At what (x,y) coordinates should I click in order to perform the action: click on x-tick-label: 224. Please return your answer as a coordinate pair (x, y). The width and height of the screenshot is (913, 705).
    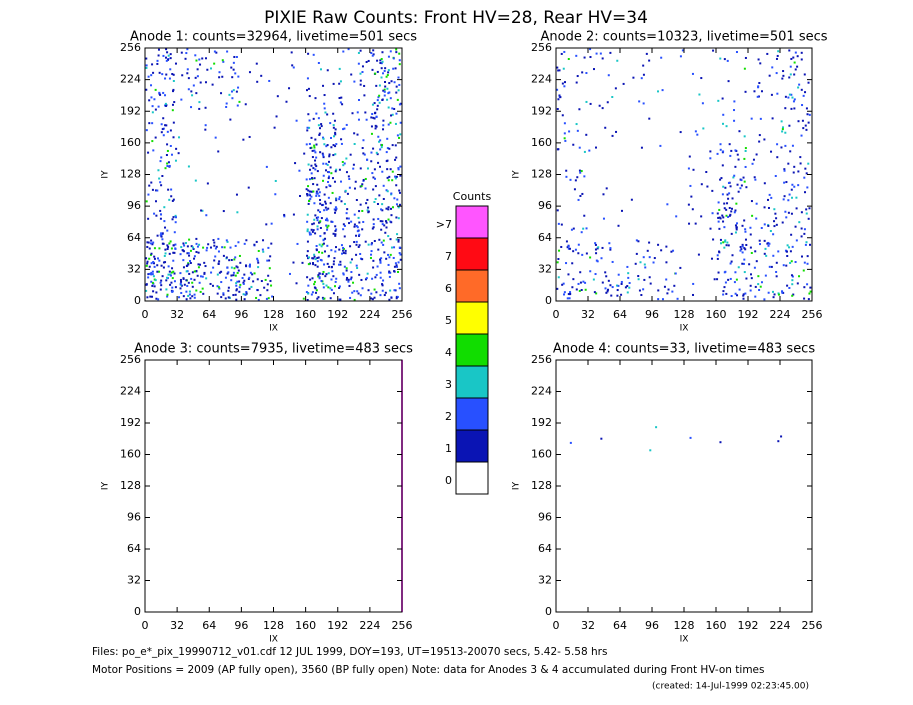
    Looking at the image, I should click on (369, 625).